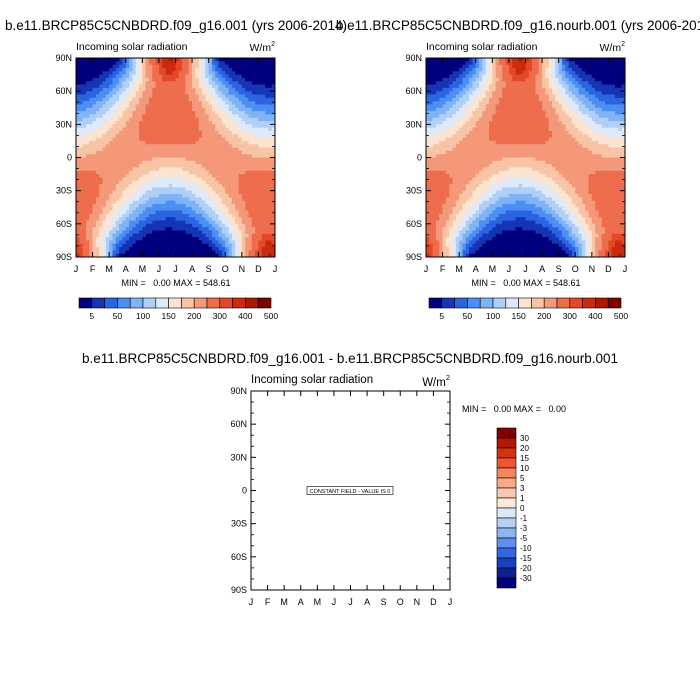 The width and height of the screenshot is (700, 700). Describe the element at coordinates (118, 316) in the screenshot. I see `colorbar-label: 50` at that location.